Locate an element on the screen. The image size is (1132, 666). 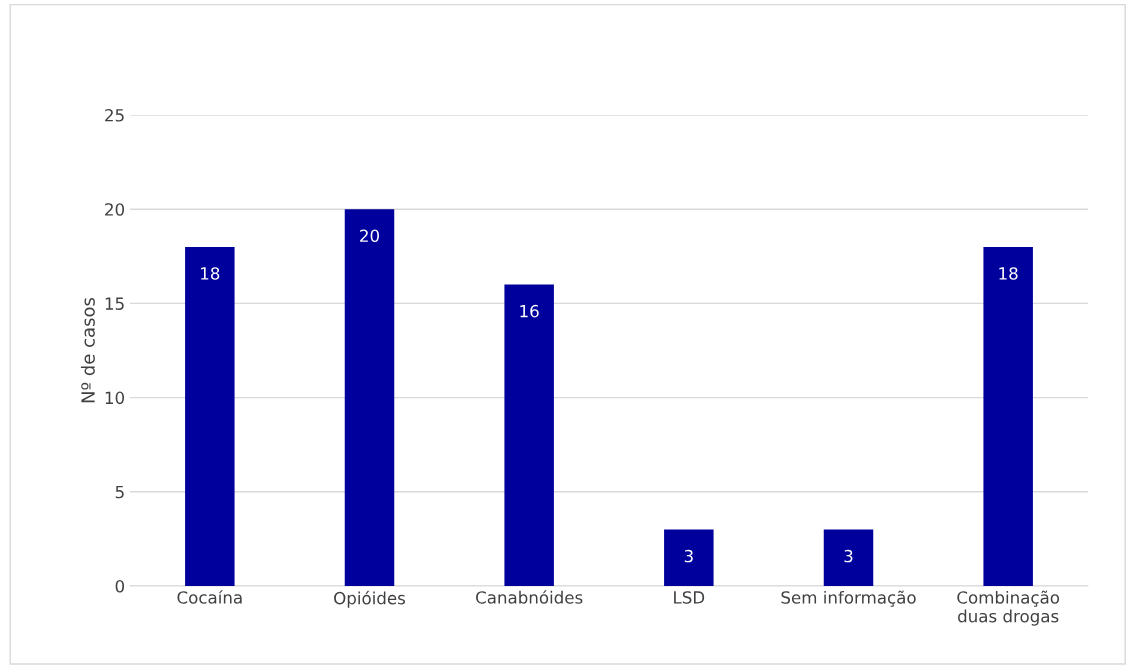
y-tick-label: 0 is located at coordinates (120, 586).